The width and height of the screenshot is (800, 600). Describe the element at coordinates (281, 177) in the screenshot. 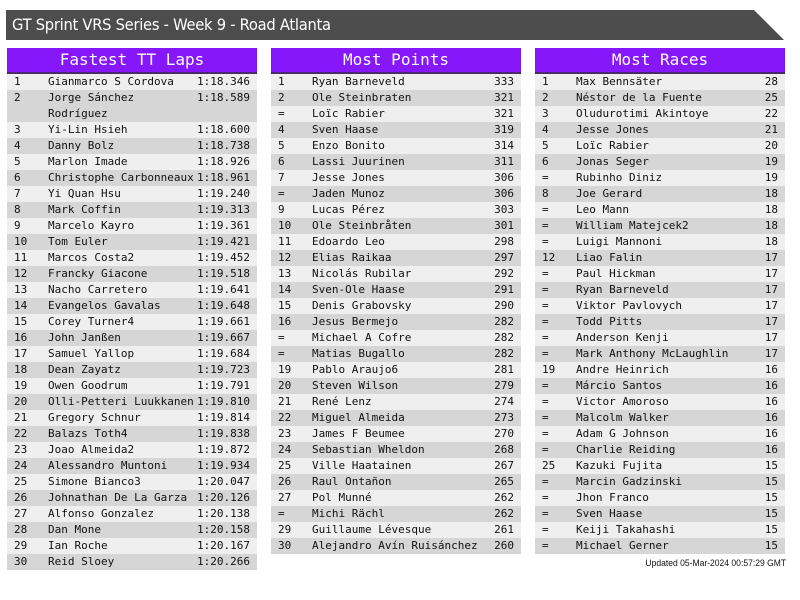

I see `row-rank: 7` at that location.